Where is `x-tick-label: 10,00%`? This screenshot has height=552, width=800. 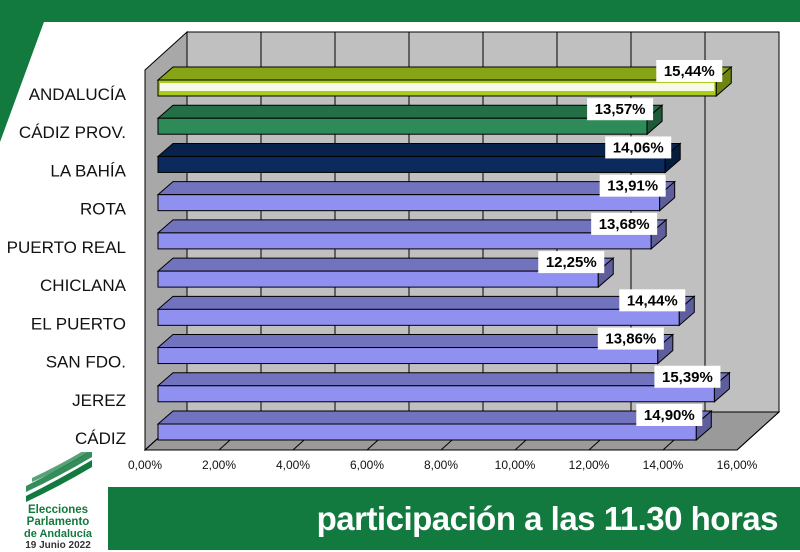 x-tick-label: 10,00% is located at coordinates (515, 465).